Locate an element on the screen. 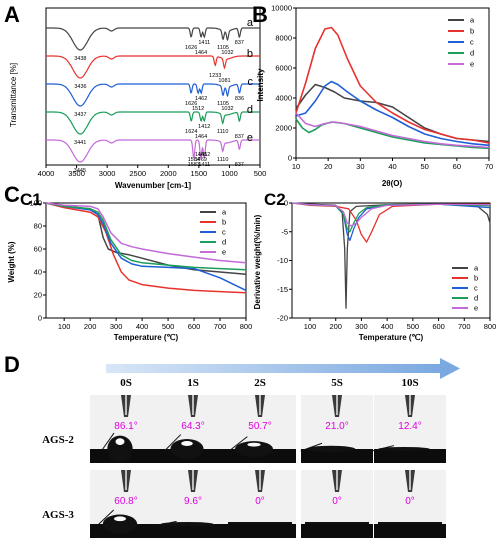 The image size is (500, 556). b-ytick-label: 0 is located at coordinates (290, 158).